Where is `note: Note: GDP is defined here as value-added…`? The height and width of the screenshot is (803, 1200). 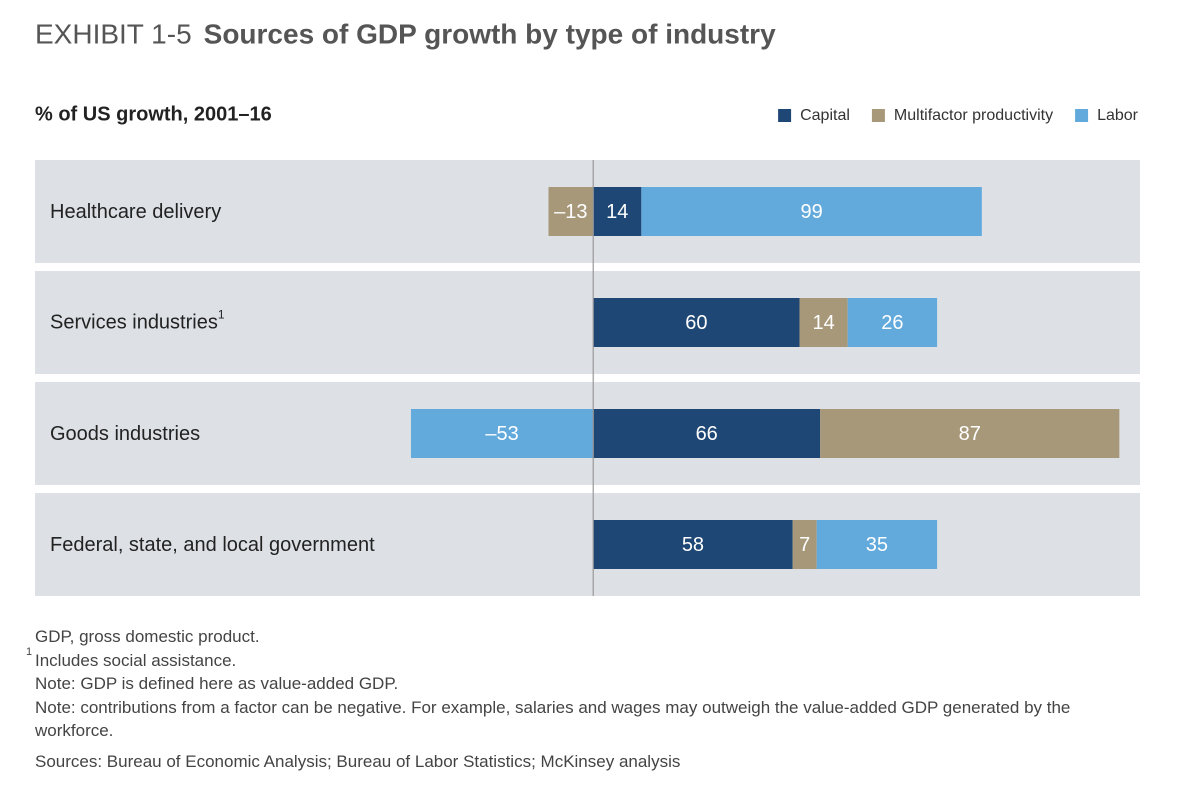
note: Note: GDP is defined here as value-added… is located at coordinates (575, 684).